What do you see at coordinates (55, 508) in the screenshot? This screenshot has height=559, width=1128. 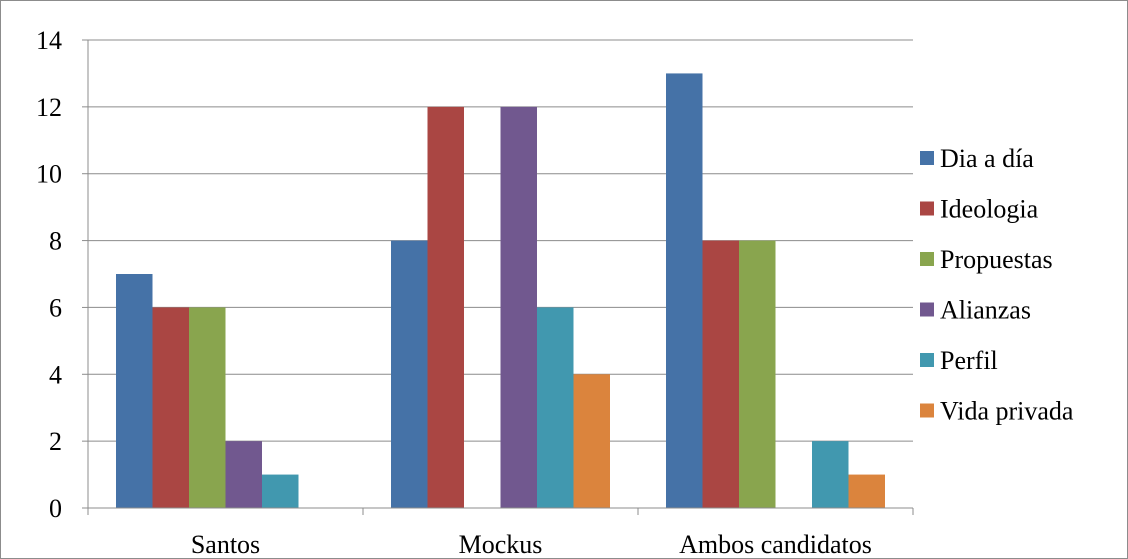 I see `y-tick-label: 0` at bounding box center [55, 508].